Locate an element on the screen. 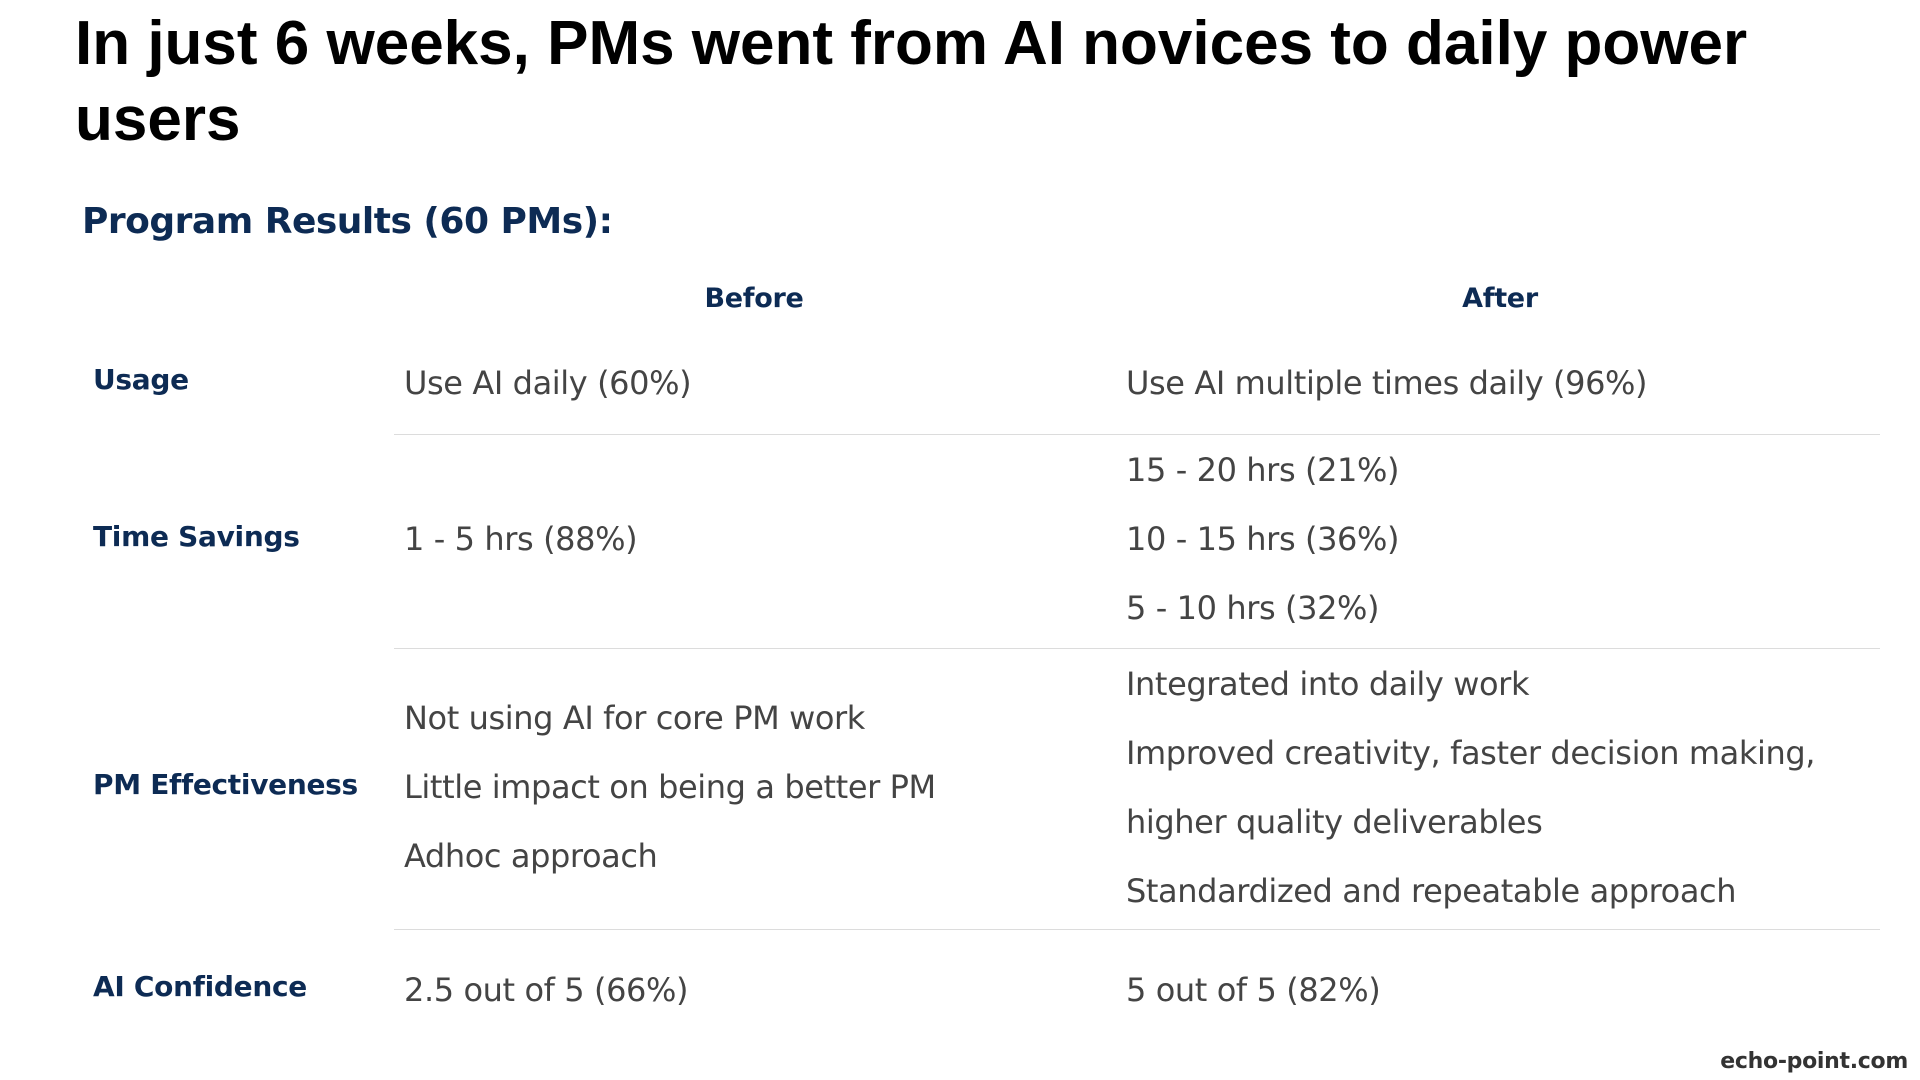 The height and width of the screenshot is (1080, 1920). section-subtitle: Program Results (60 PMs): is located at coordinates (347, 221).